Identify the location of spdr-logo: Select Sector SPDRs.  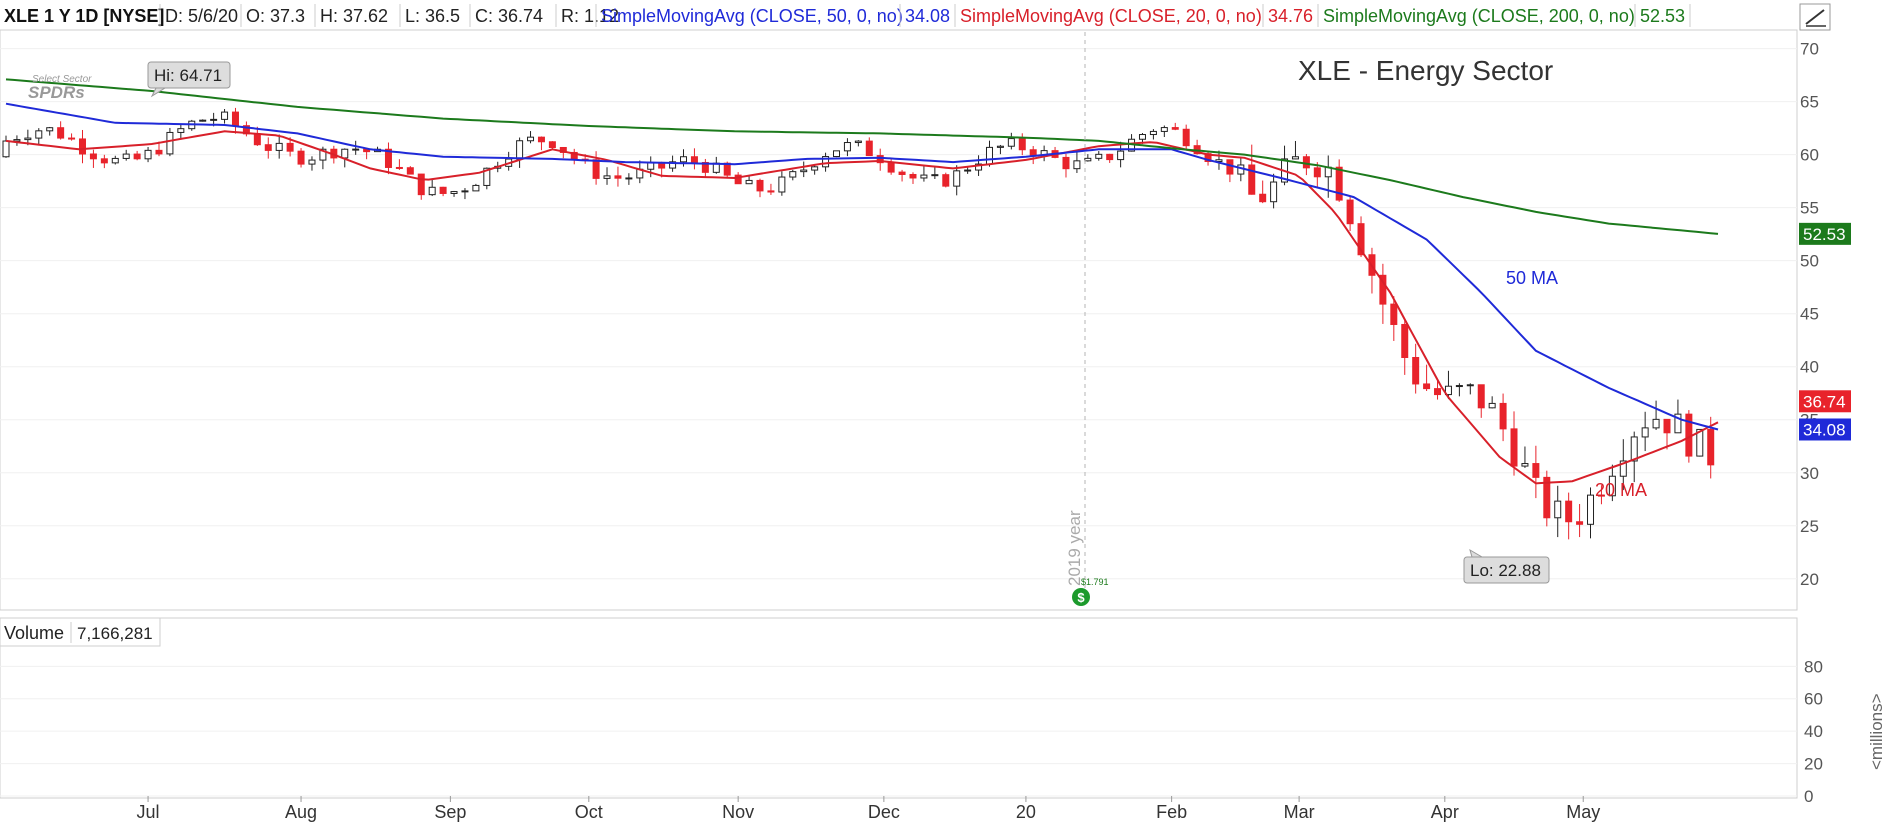
(60, 88).